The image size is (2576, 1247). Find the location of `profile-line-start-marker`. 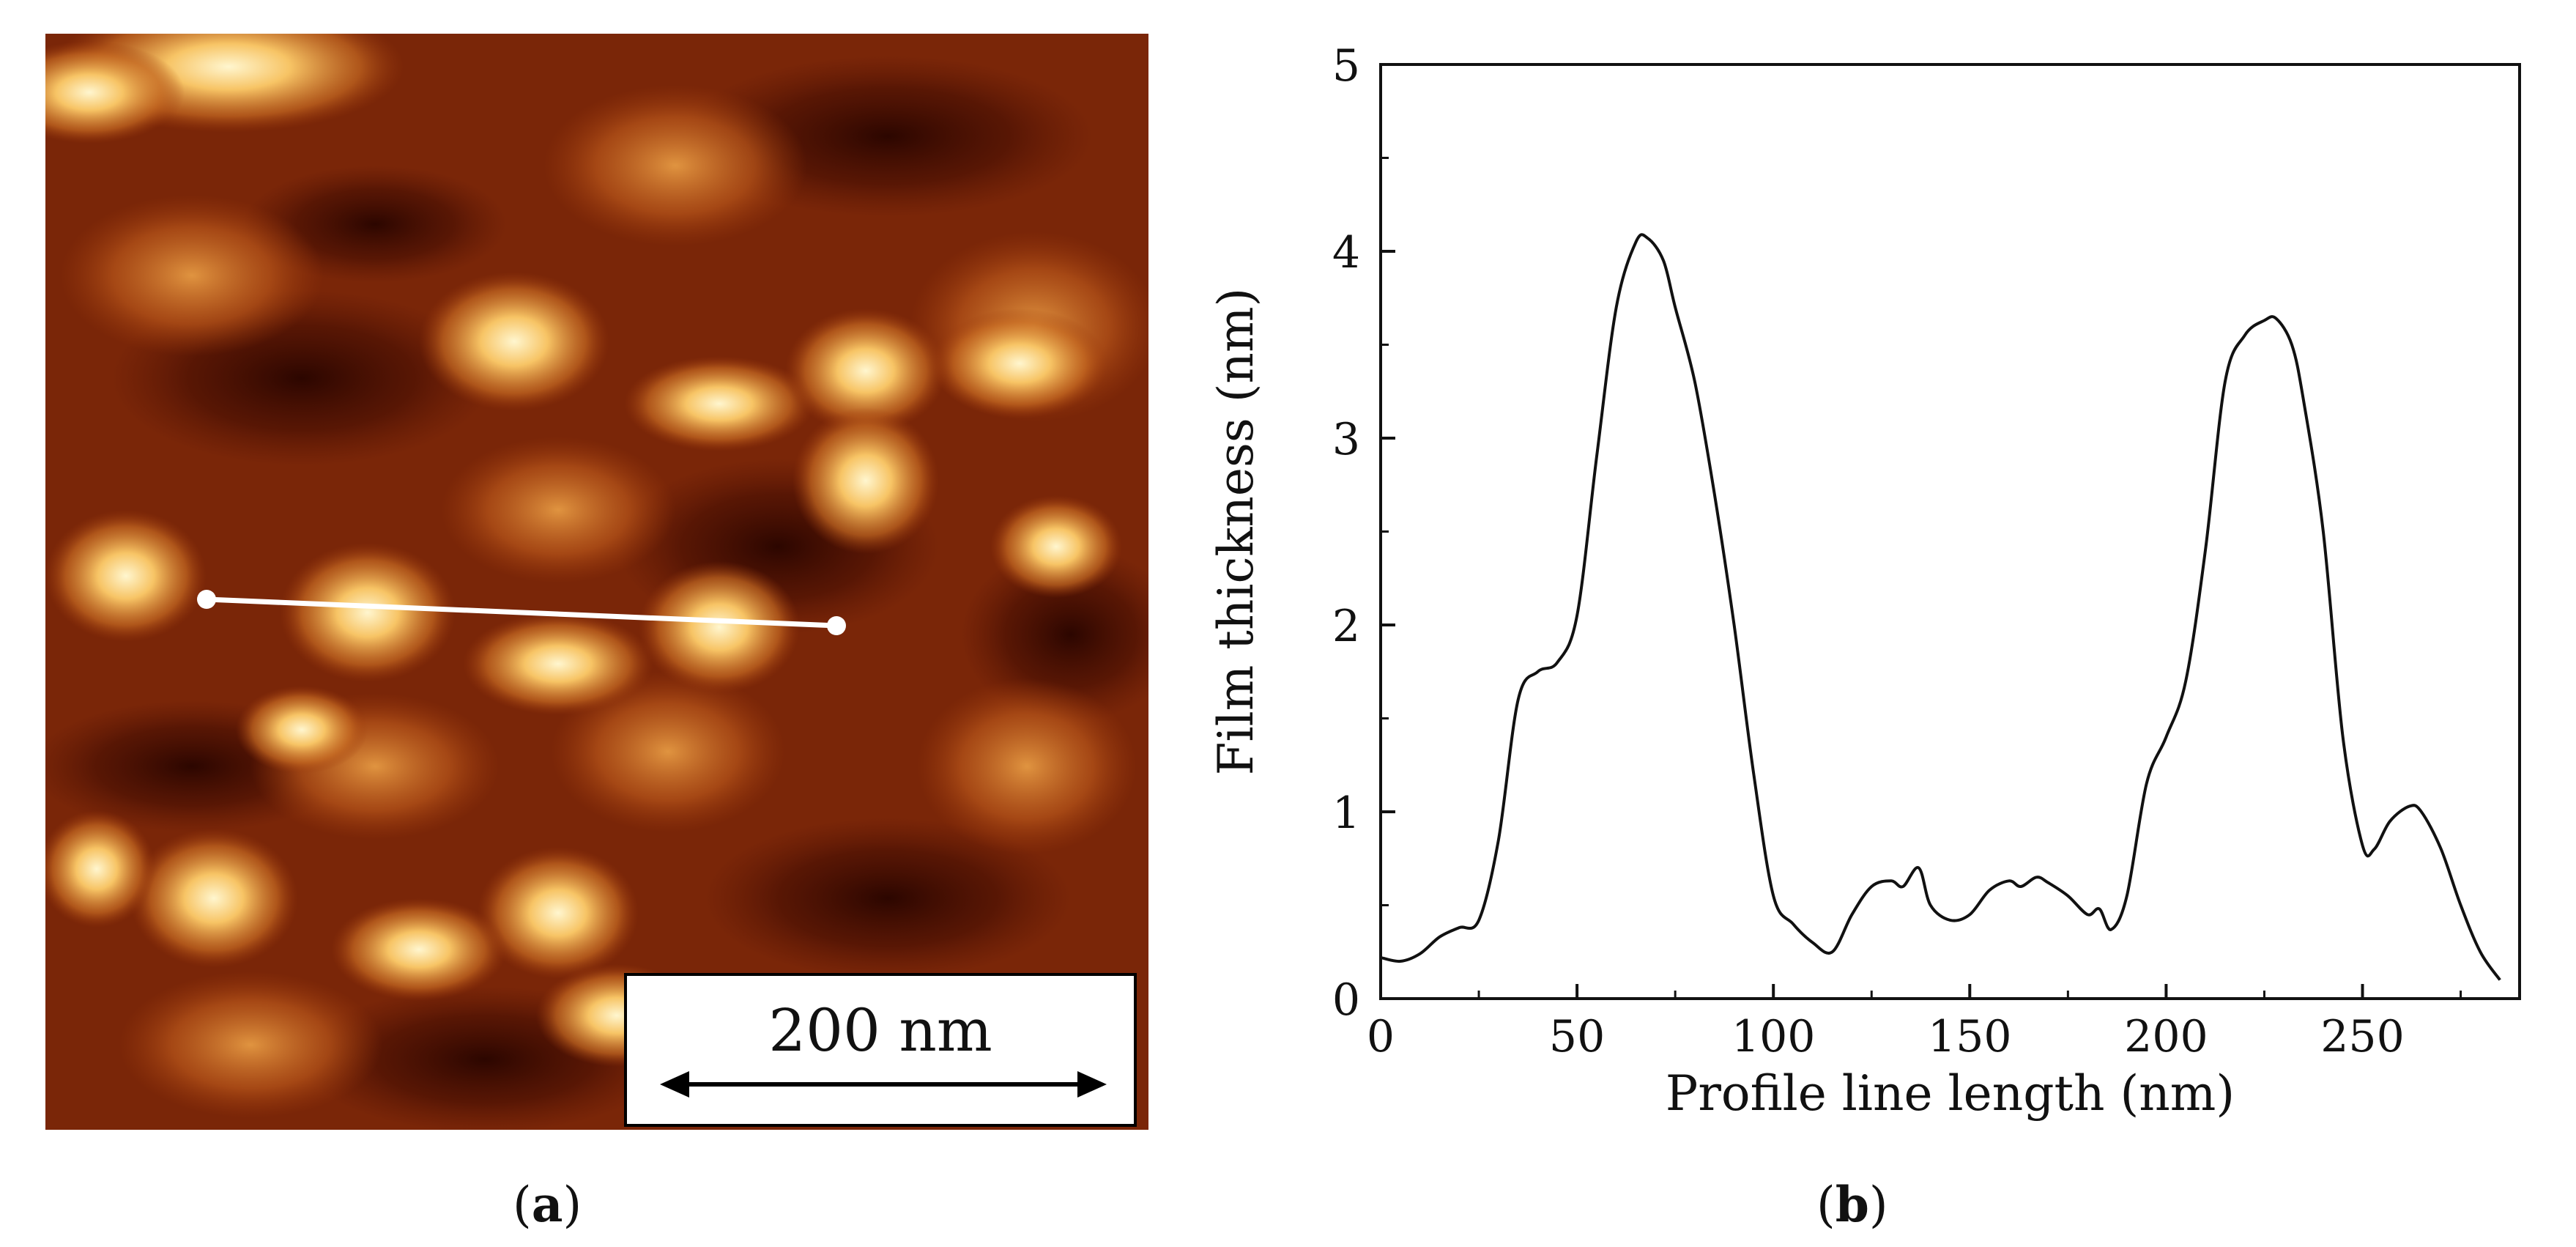

profile-line-start-marker is located at coordinates (206, 599).